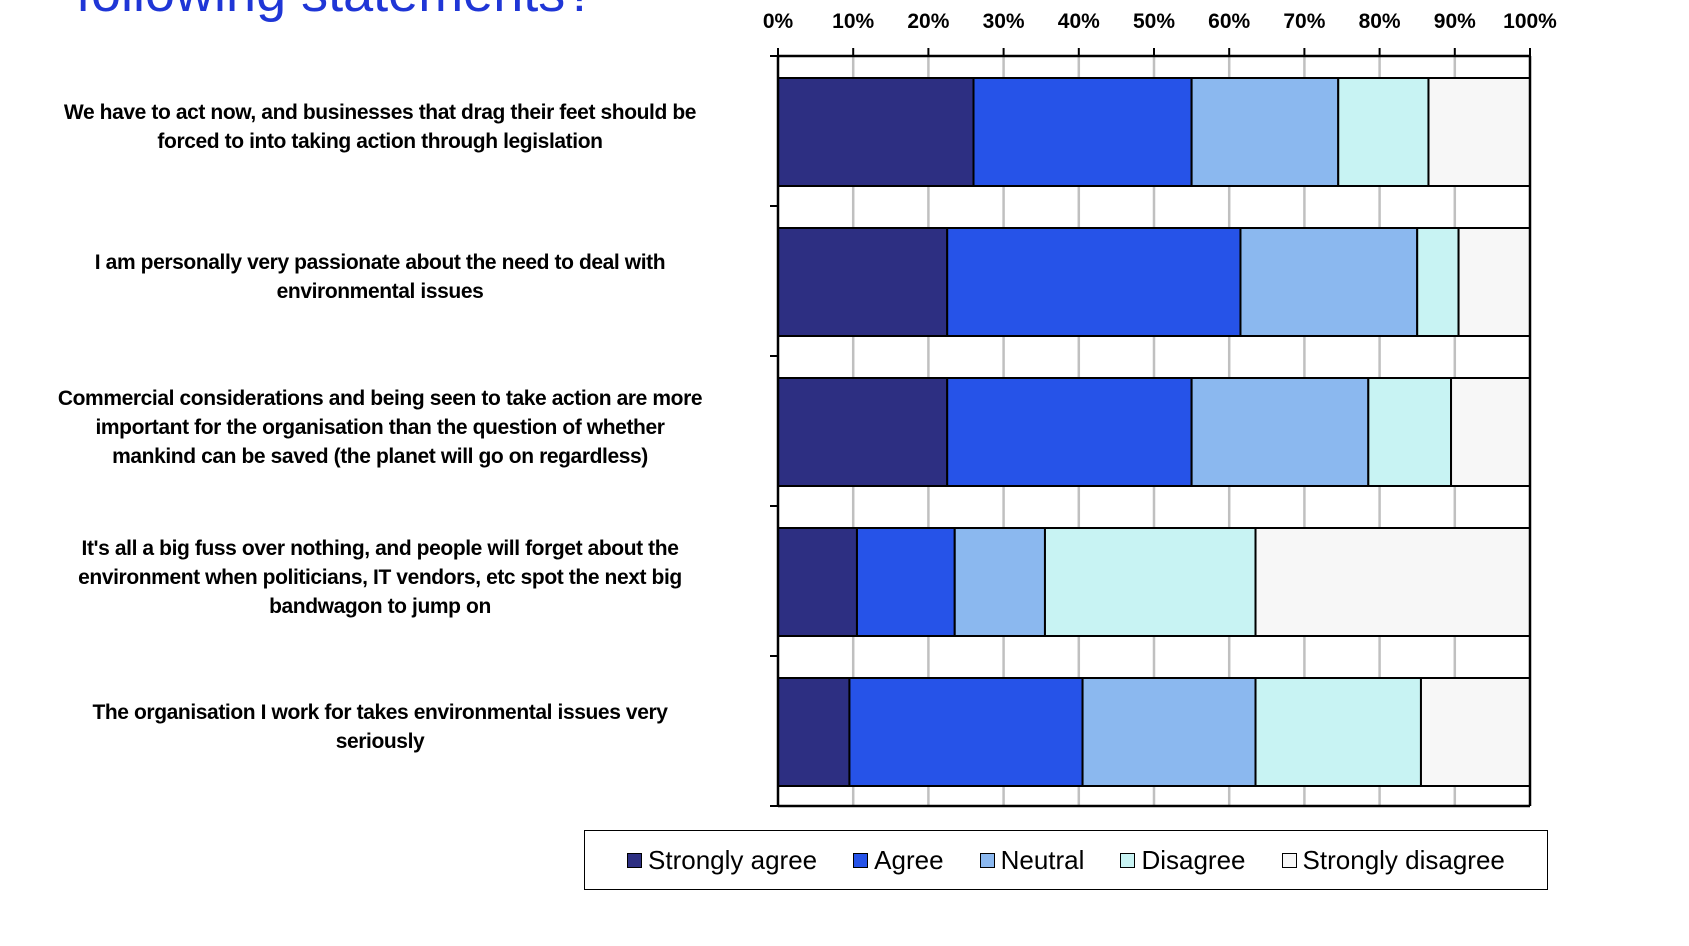 This screenshot has width=1689, height=946. I want to click on legend-item: Agree, so click(898, 860).